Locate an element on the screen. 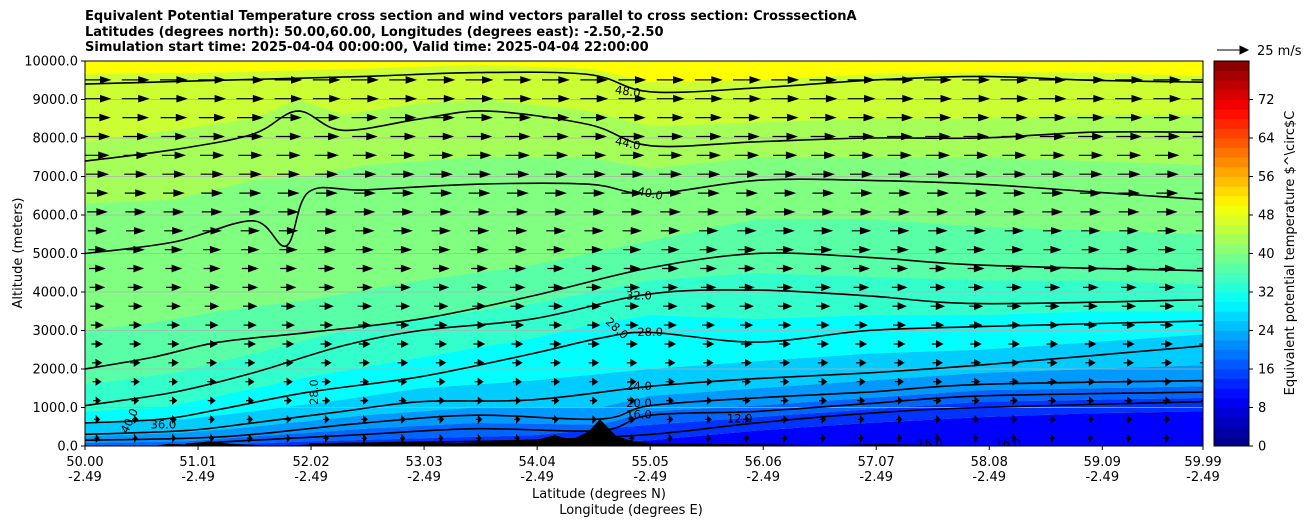  y-tick-label: 2000.0 is located at coordinates (56, 370).